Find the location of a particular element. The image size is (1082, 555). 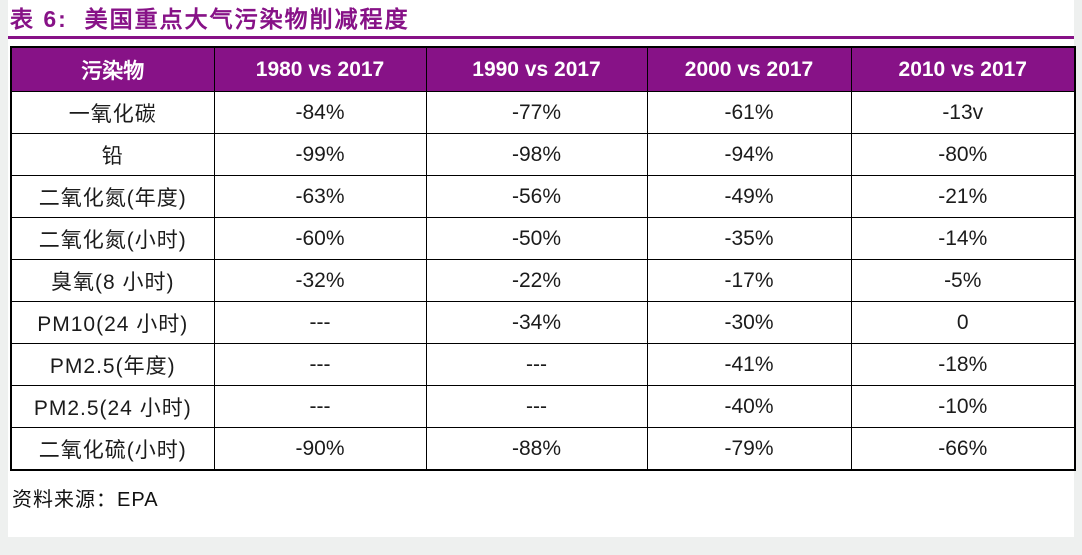

value-cell: -35% is located at coordinates (749, 238).